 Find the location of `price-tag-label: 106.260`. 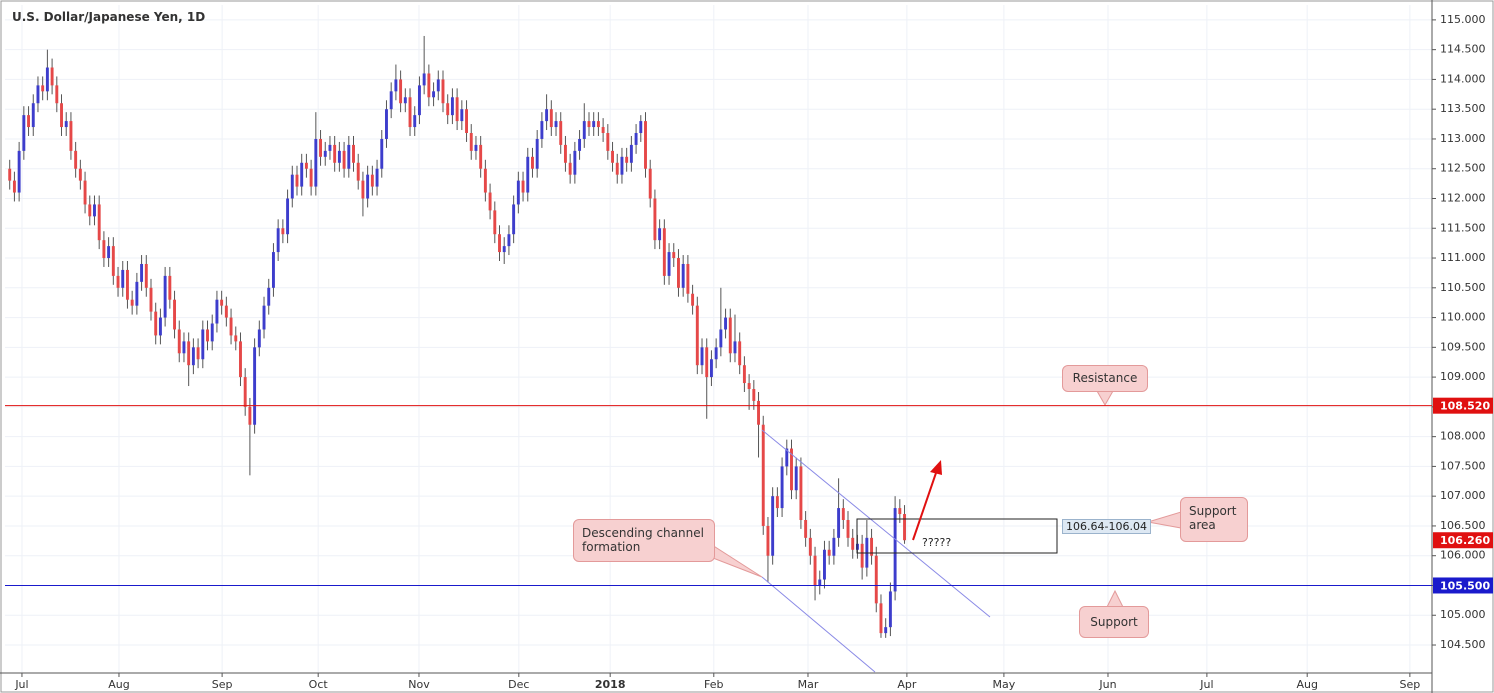

price-tag-label: 106.260 is located at coordinates (1465, 540).